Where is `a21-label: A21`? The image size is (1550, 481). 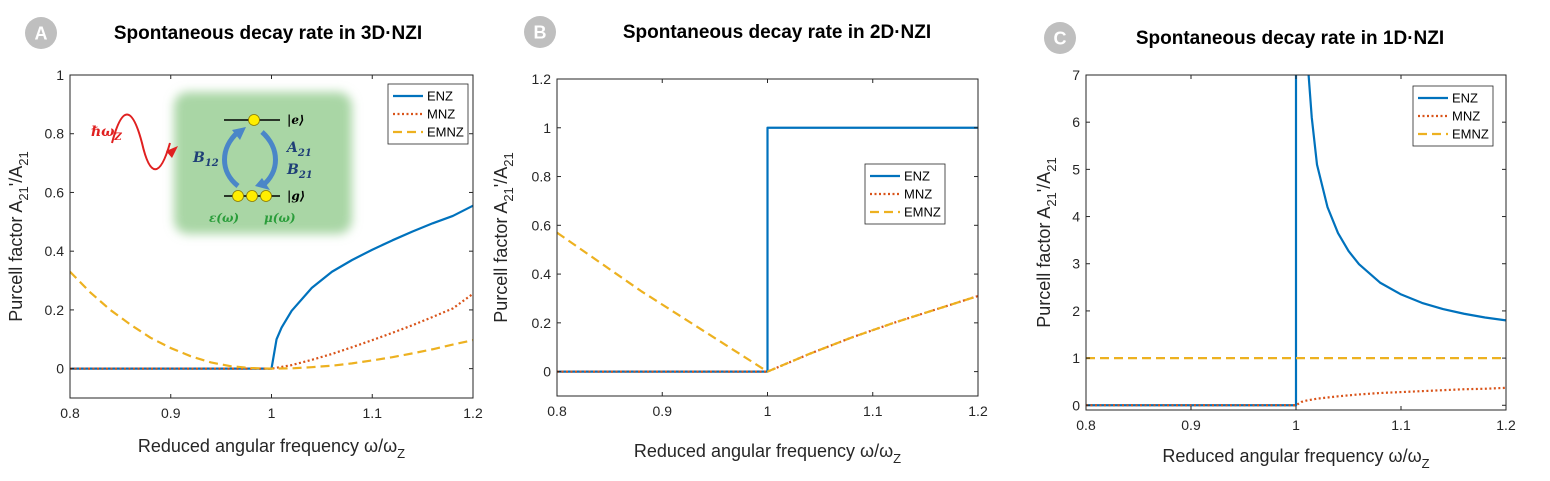
a21-label: A21 is located at coordinates (298, 149).